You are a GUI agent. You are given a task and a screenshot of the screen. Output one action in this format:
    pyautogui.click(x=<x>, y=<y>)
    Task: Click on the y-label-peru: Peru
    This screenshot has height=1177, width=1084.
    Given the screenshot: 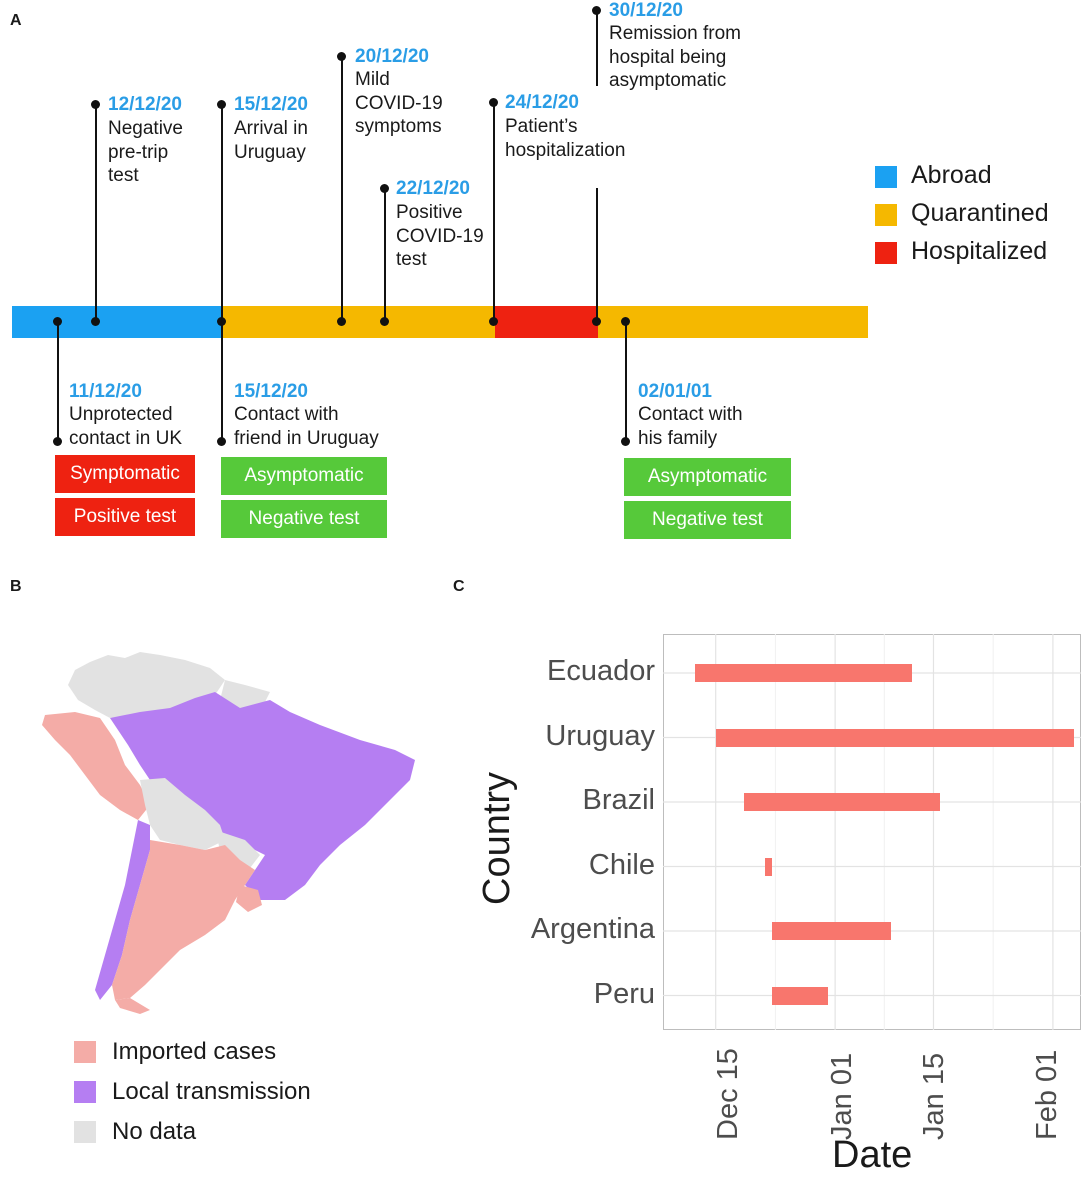 What is the action you would take?
    pyautogui.click(x=624, y=994)
    